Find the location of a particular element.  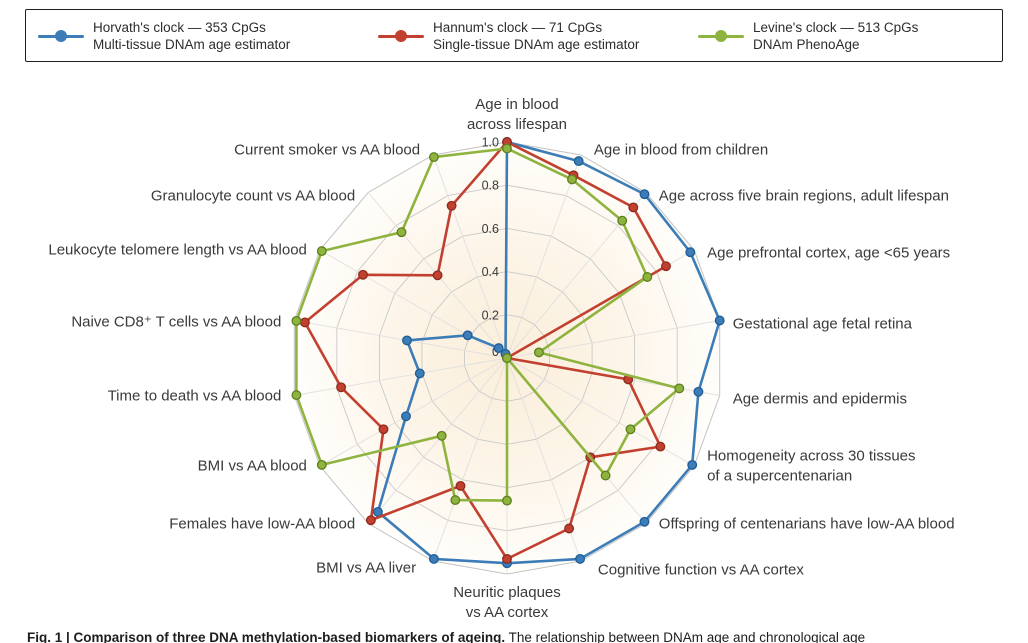

legend-entry: Levine's clock — 513 CpGs DNAm PhenoAge is located at coordinates (808, 36).